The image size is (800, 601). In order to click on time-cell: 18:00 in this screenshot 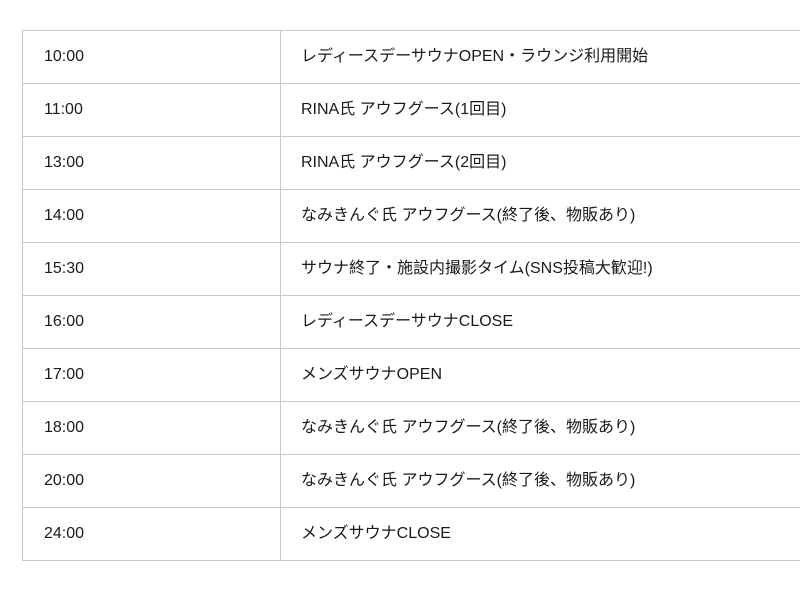, I will do `click(151, 428)`.